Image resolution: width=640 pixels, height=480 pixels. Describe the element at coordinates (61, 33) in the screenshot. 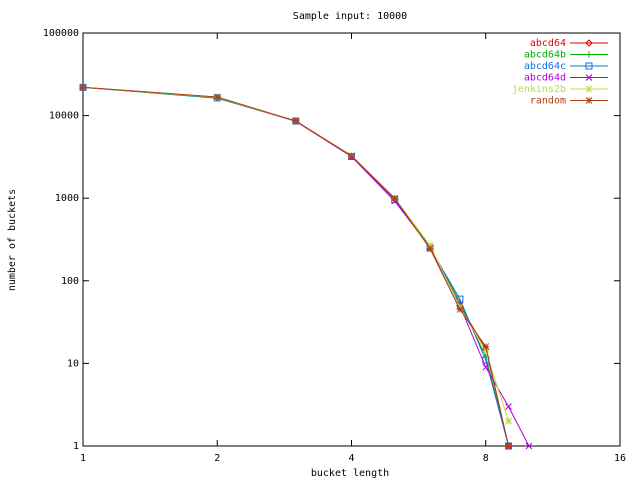

I see `y-tick-label: 100000` at that location.